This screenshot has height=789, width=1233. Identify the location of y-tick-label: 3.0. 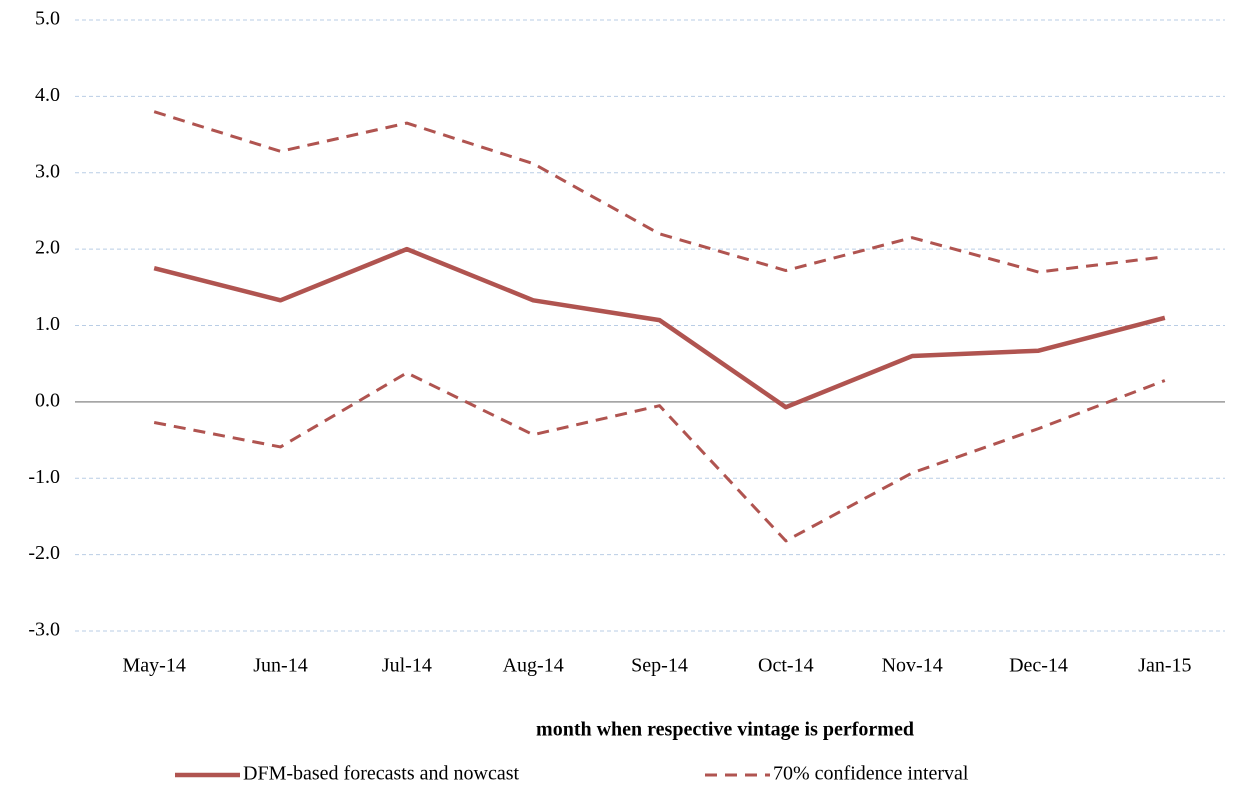
(47, 171).